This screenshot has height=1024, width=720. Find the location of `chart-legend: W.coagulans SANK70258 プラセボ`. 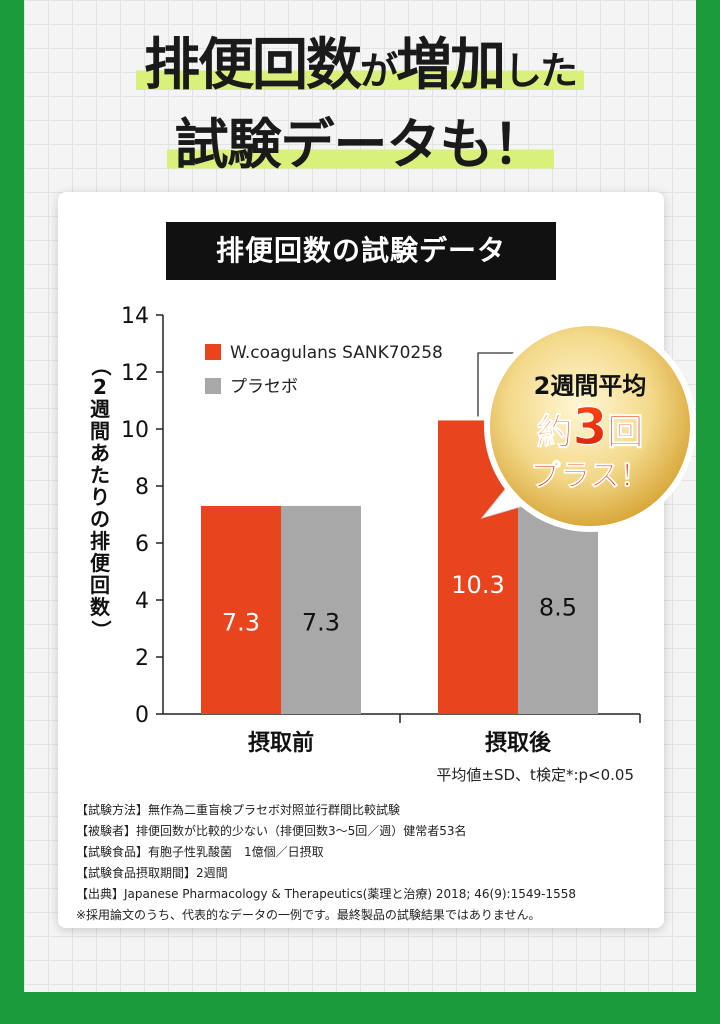

chart-legend: W.coagulans SANK70258 プラセボ is located at coordinates (324, 370).